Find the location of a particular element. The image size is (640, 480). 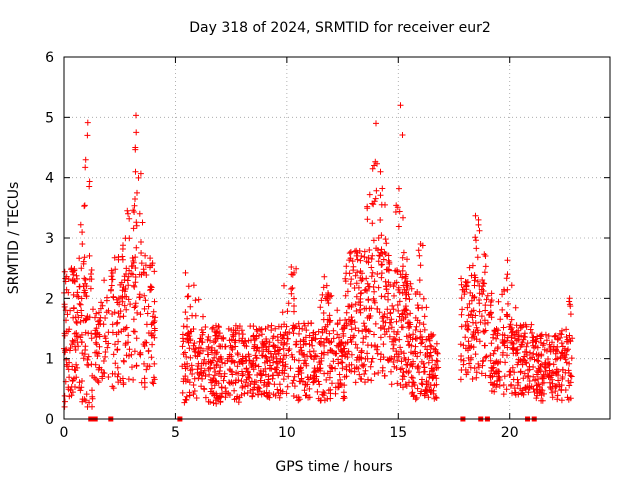

y-axis-label: SRMTID / TECUs is located at coordinates (14, 238).